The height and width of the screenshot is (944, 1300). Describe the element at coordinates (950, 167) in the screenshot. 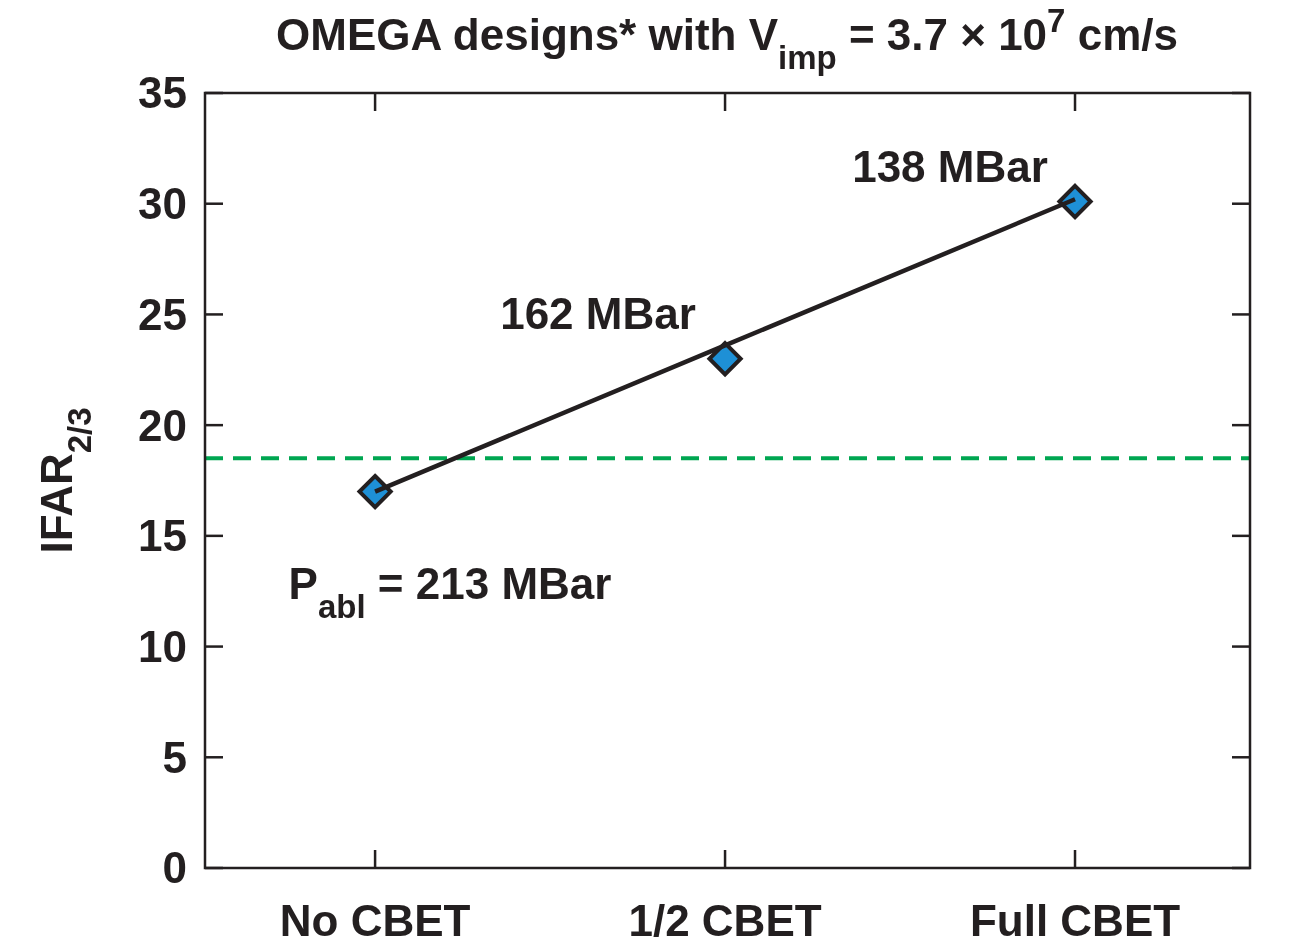

I see `annotation: 138 MBar` at that location.